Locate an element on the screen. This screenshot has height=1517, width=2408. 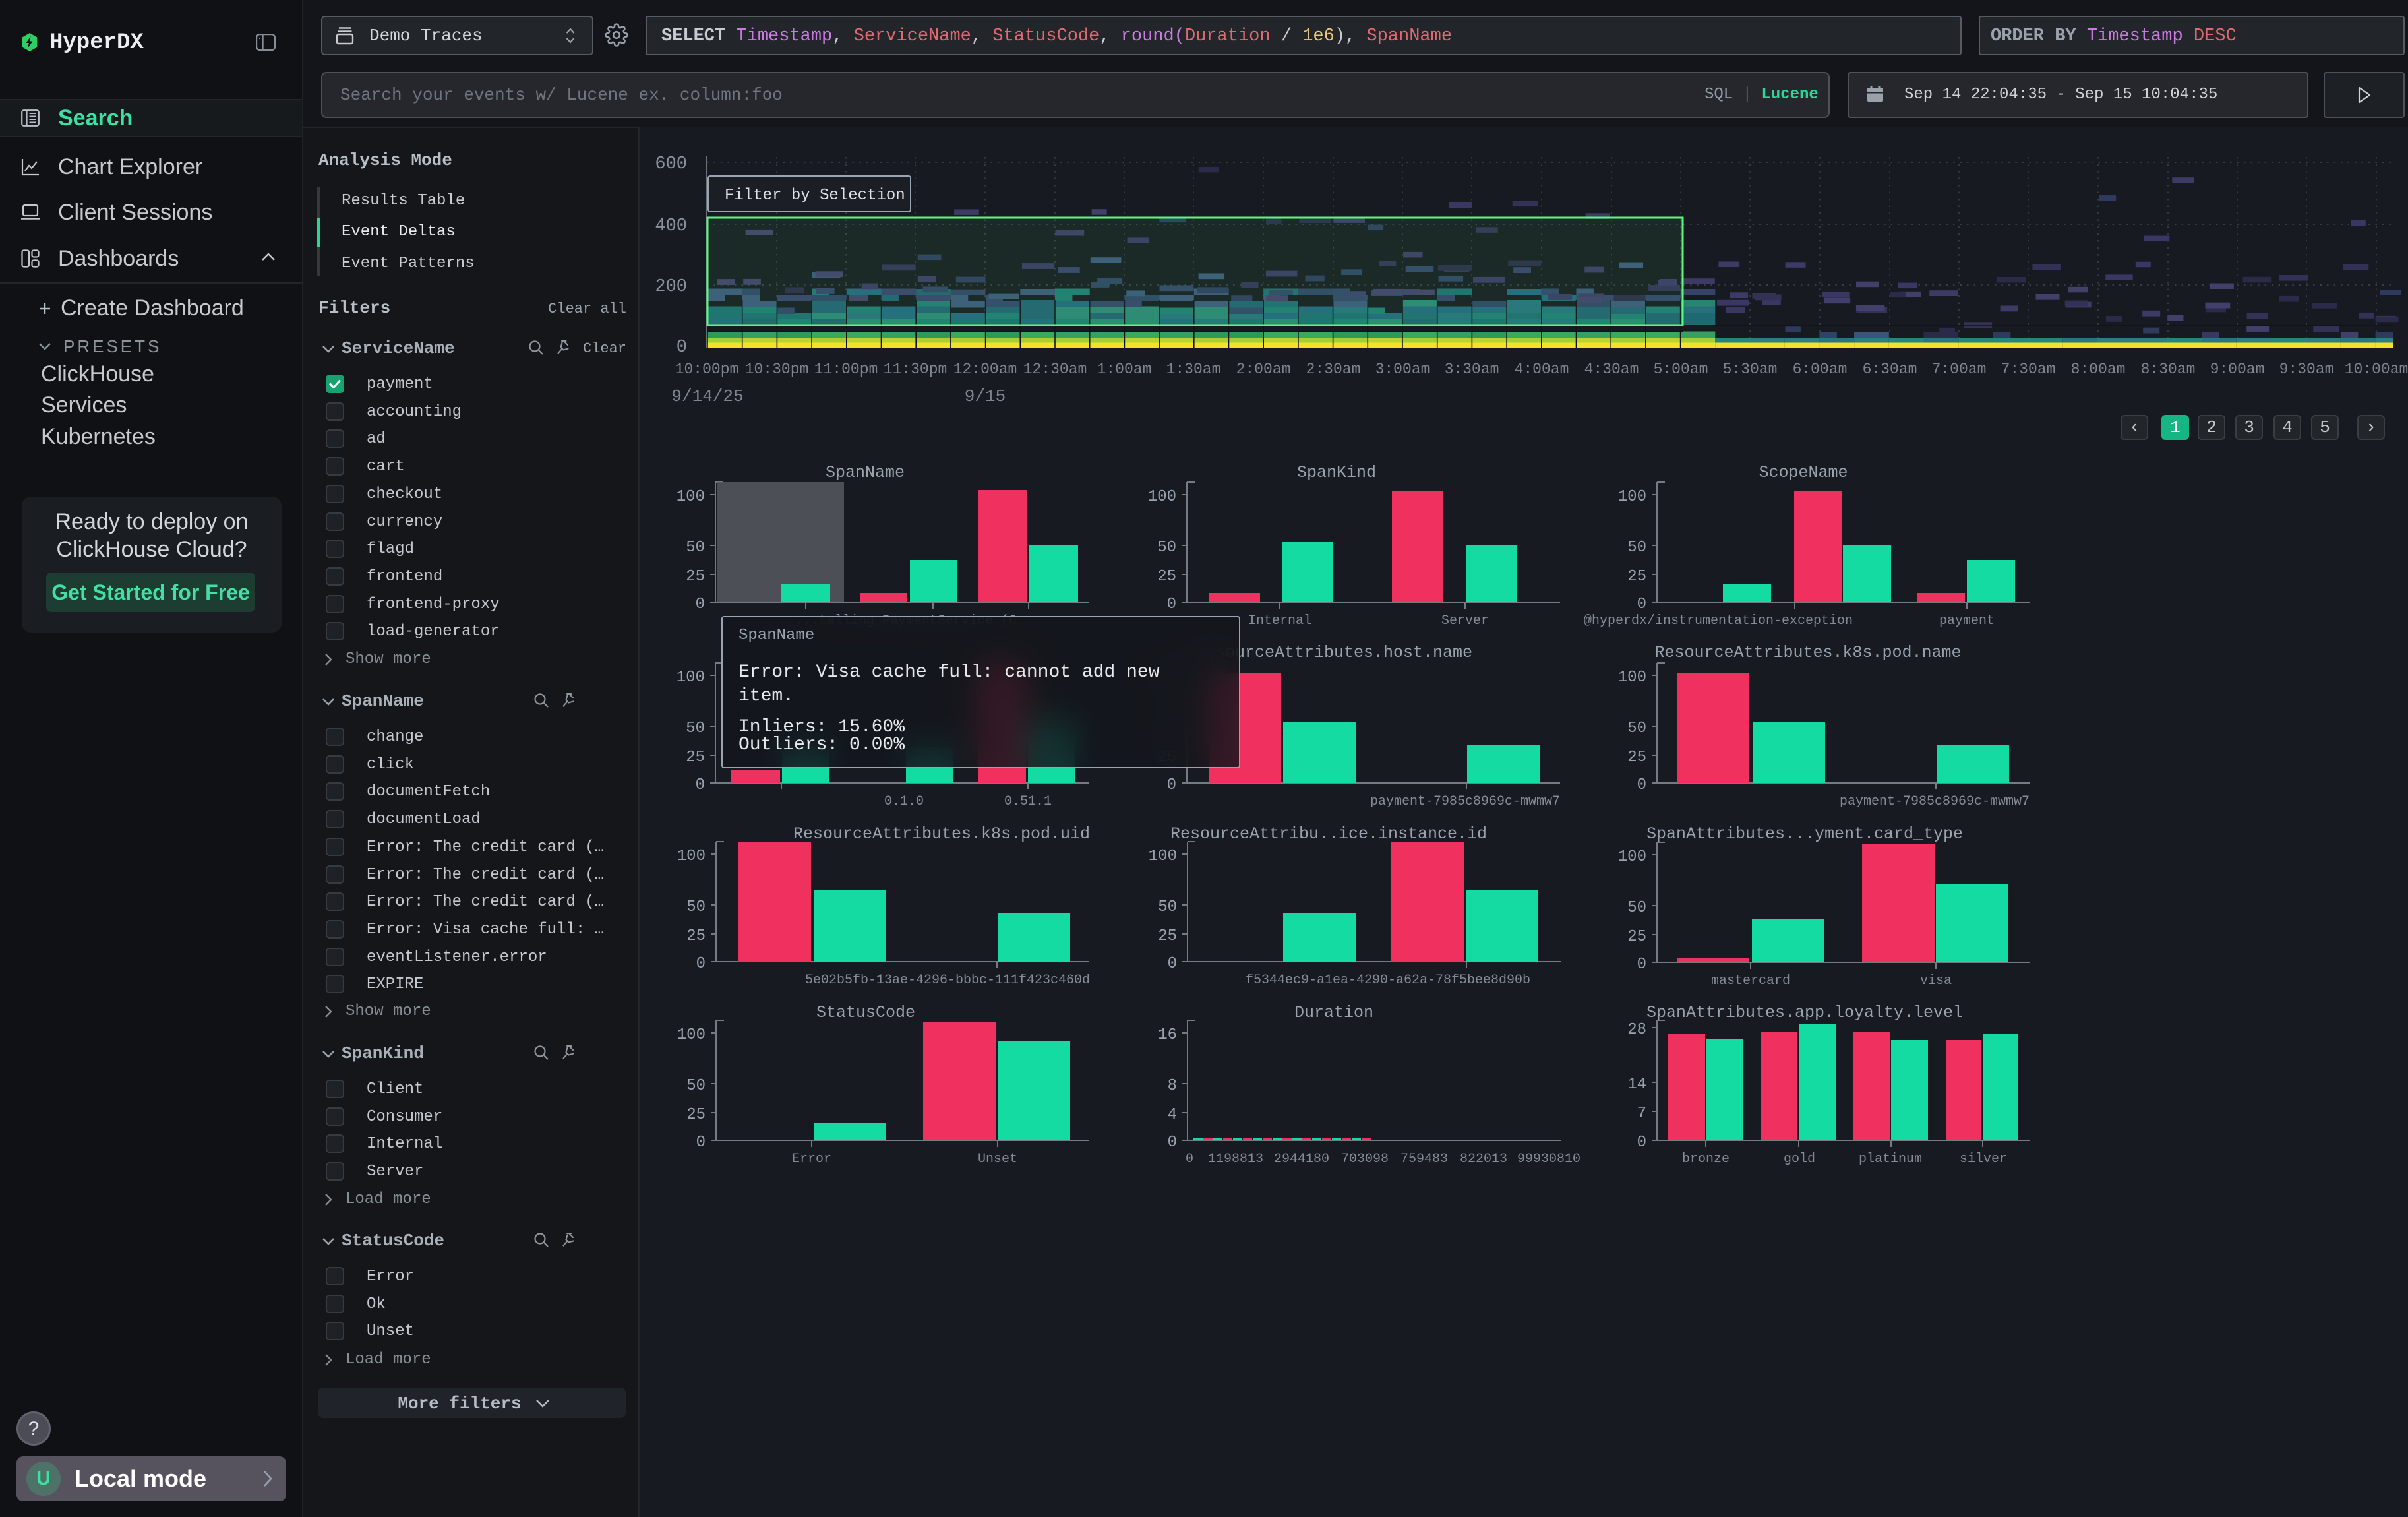
svg-text: 3:00am is located at coordinates (1402, 369).